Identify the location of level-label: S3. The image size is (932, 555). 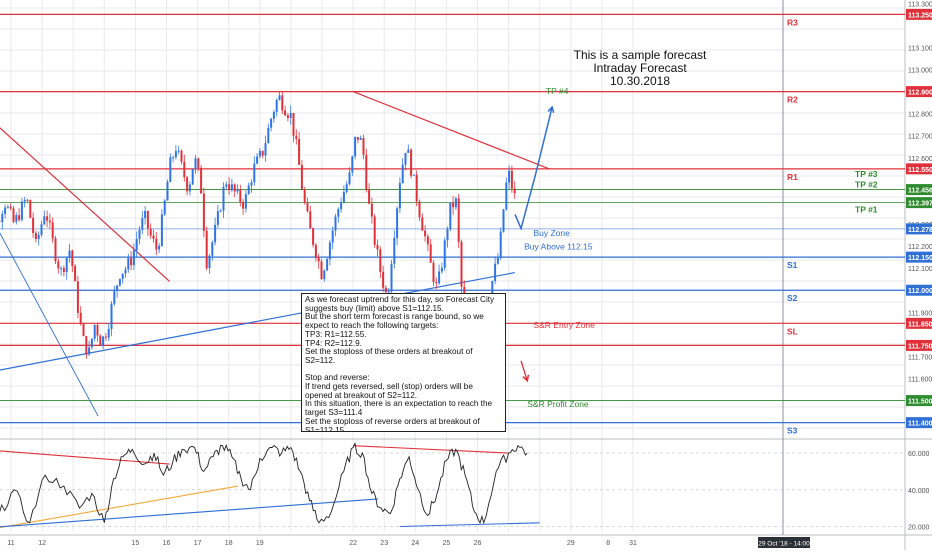
(792, 431).